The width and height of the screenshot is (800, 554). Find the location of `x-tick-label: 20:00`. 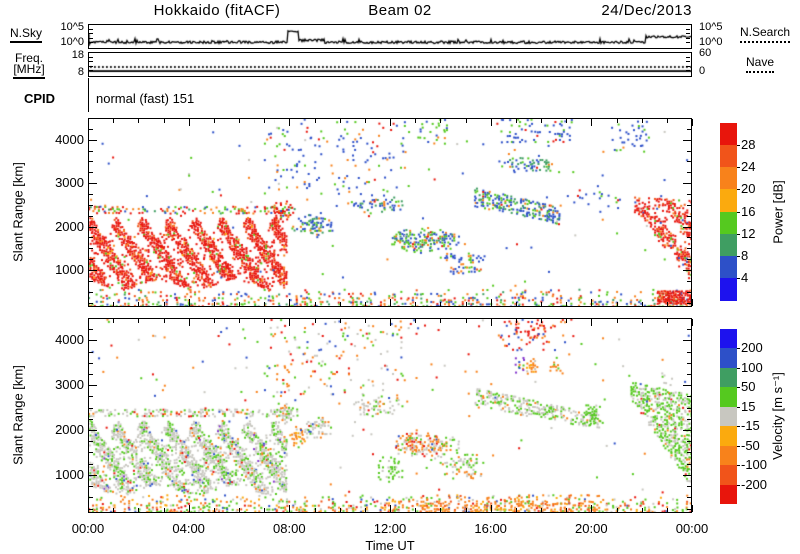

x-tick-label: 20:00 is located at coordinates (591, 528).